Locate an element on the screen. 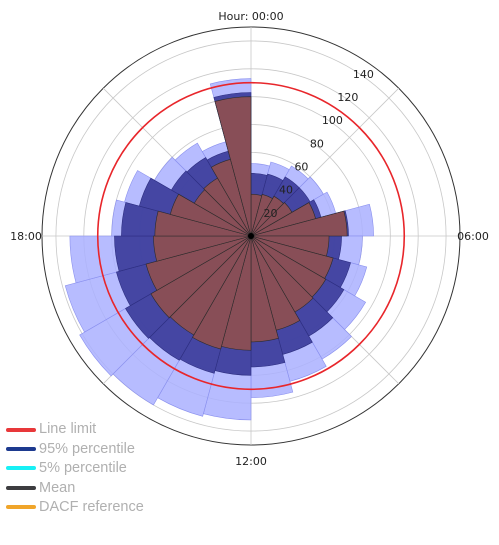 This screenshot has width=499, height=545. angle-label-top: Hour: 00:00 is located at coordinates (250, 16).